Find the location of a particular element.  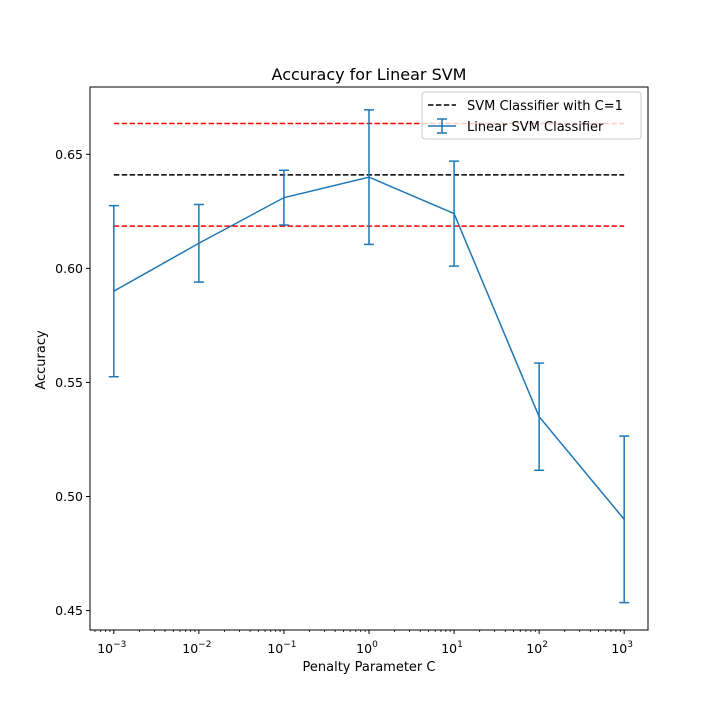

x-tick-label: 10⁻¹ is located at coordinates (281, 648).